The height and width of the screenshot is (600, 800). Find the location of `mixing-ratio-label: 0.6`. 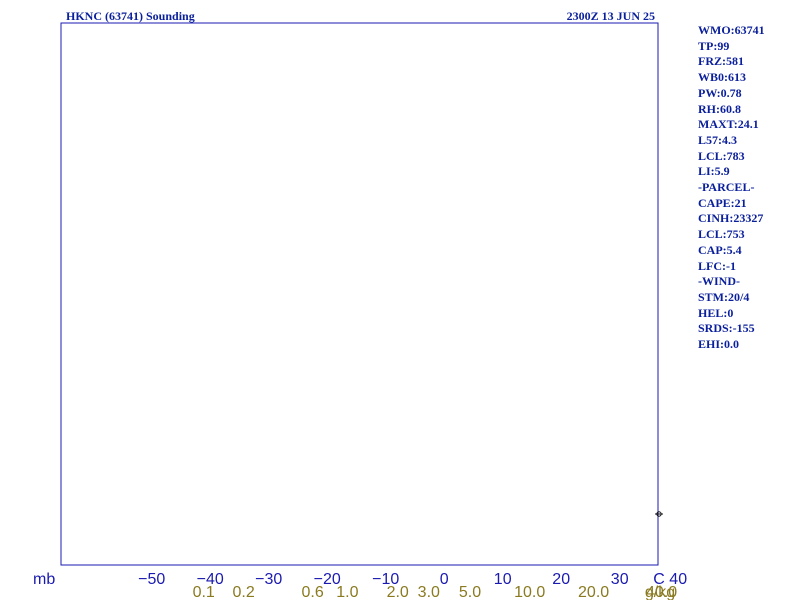

mixing-ratio-label: 0.6 is located at coordinates (312, 592).